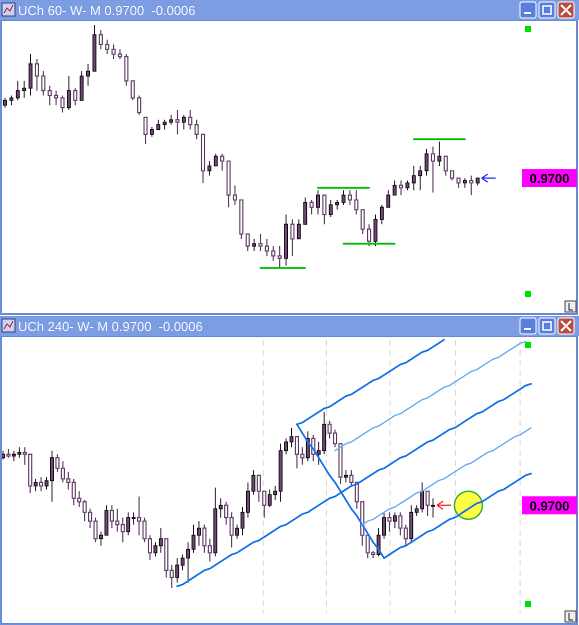 This screenshot has width=579, height=625. I want to click on chart-title: UCh 240- W- M 0.9700 -0.0006, so click(110, 326).